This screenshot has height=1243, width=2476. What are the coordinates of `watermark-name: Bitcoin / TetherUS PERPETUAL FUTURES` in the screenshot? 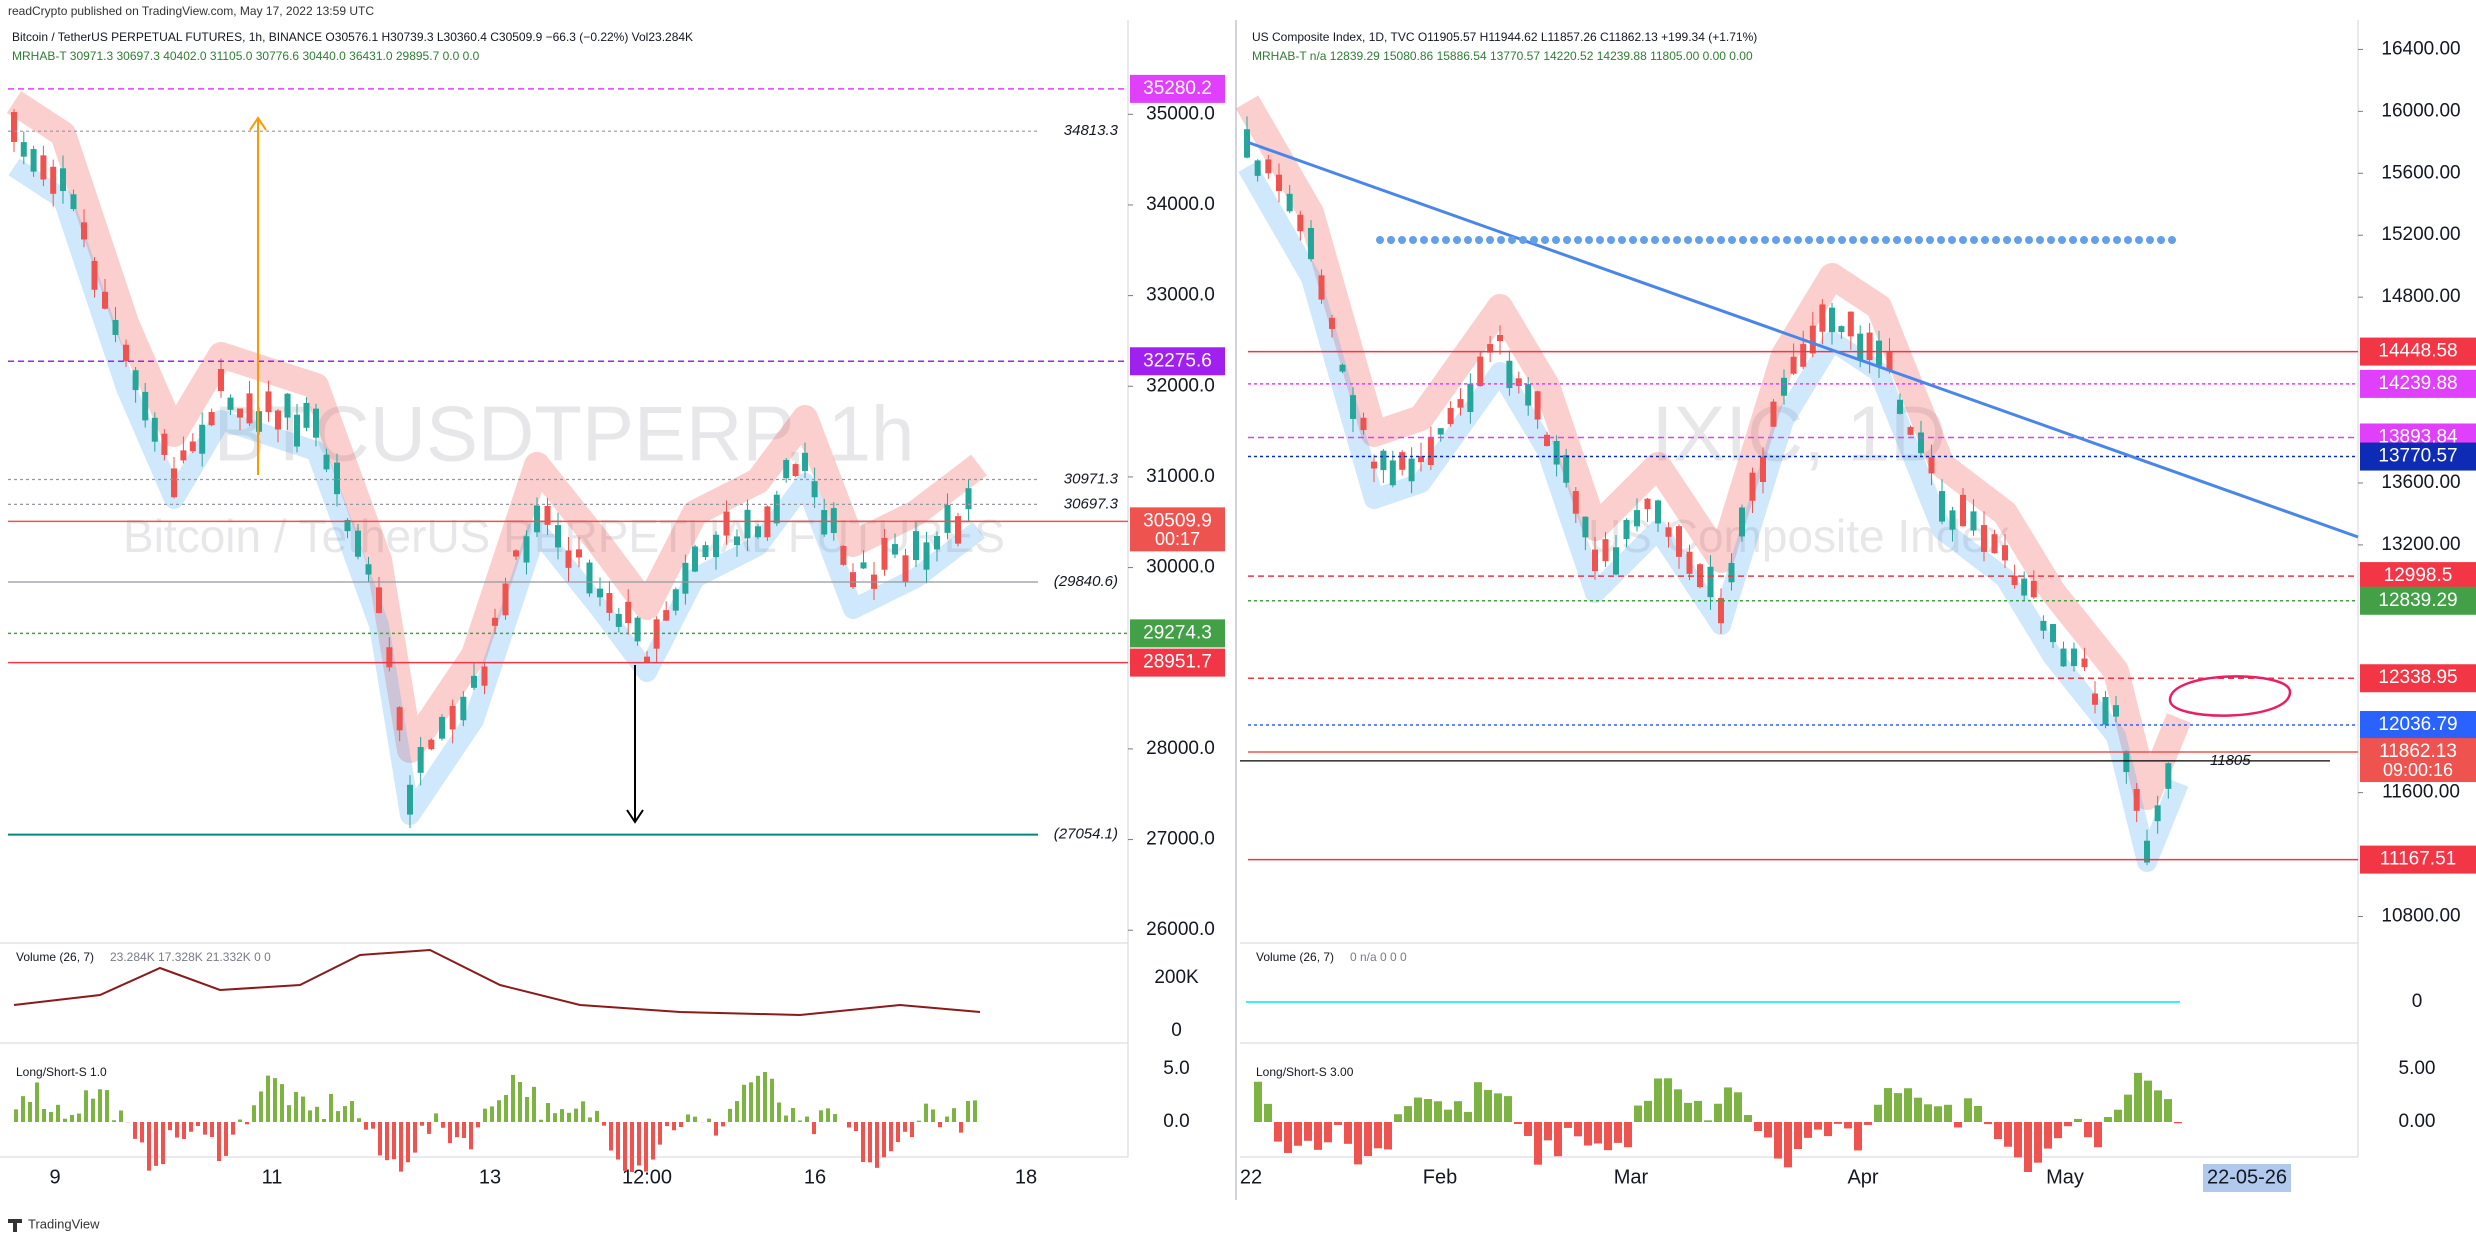 It's located at (564, 536).